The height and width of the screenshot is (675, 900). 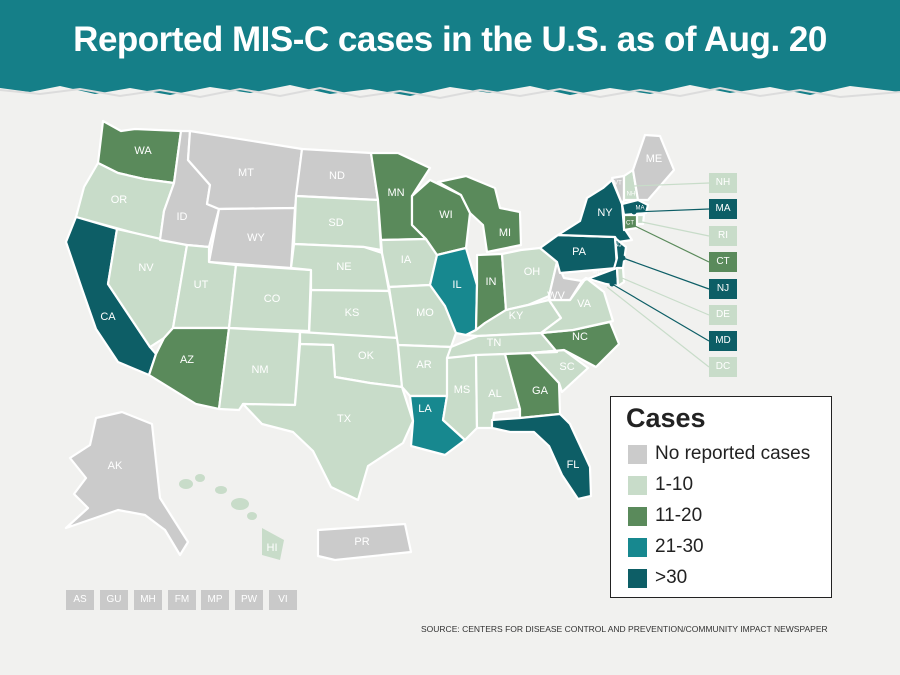 What do you see at coordinates (215, 600) in the screenshot?
I see `territory-MP: MP` at bounding box center [215, 600].